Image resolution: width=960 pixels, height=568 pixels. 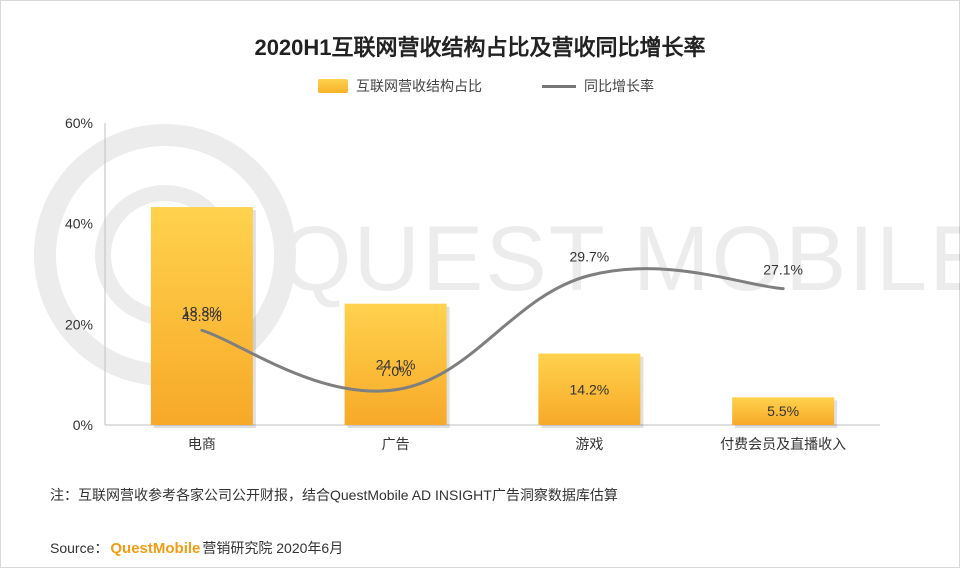 What do you see at coordinates (492, 330) in the screenshot?
I see `growth-rate-line` at bounding box center [492, 330].